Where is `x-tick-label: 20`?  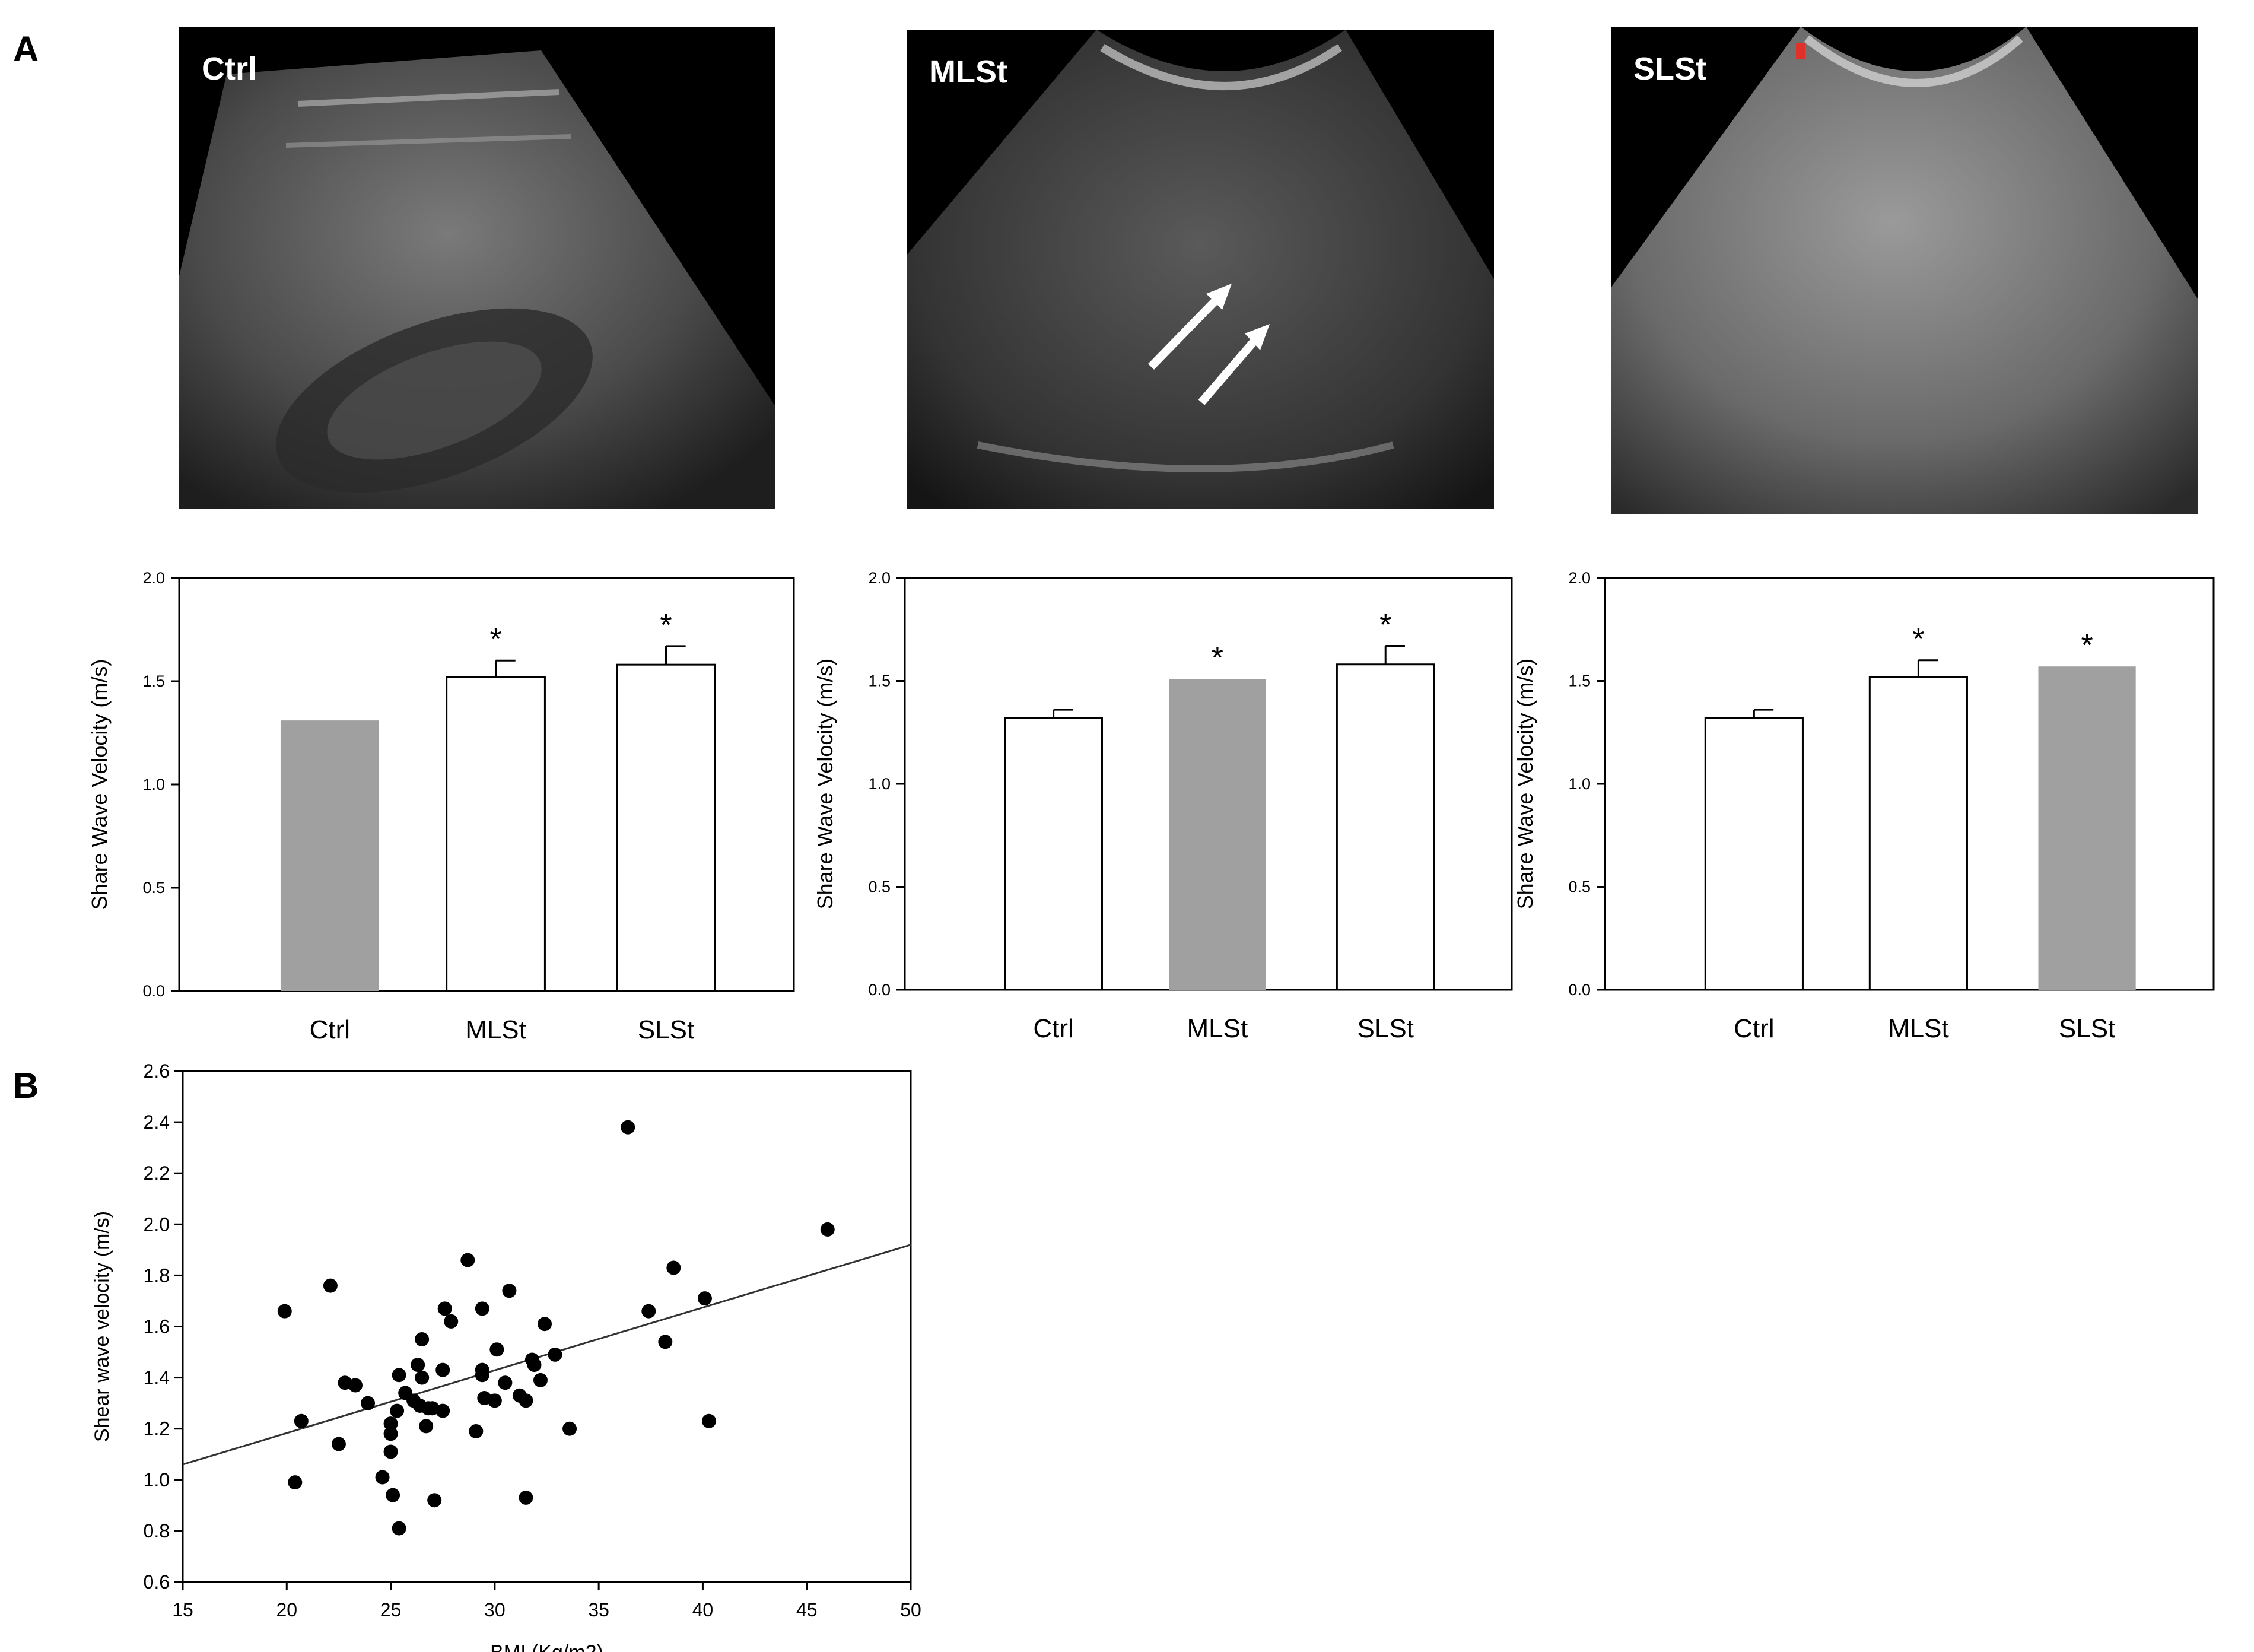 x-tick-label: 20 is located at coordinates (286, 1610).